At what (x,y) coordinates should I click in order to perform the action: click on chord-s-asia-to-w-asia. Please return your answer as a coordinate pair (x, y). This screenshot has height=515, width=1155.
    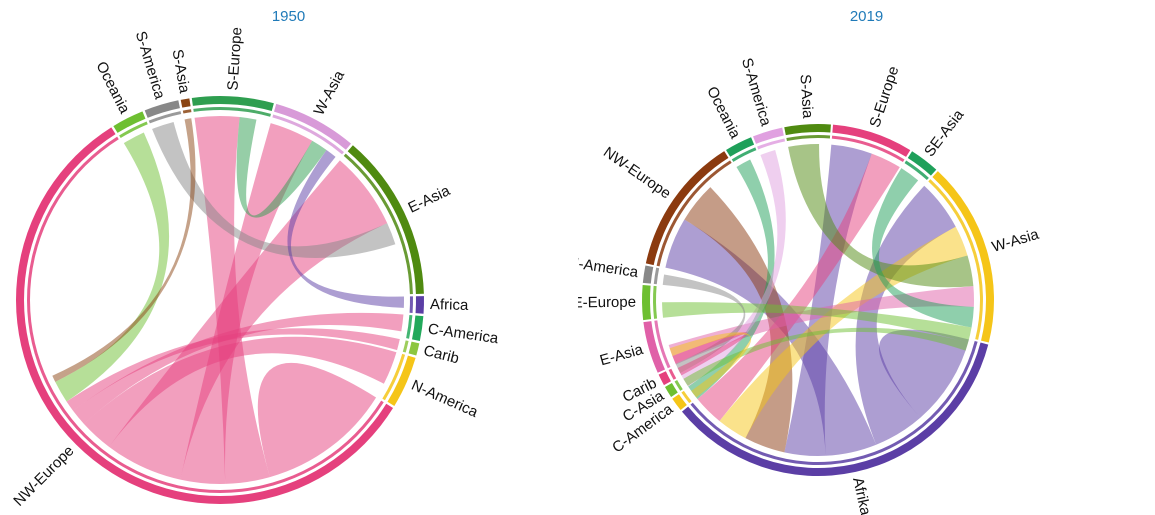
    Looking at the image, I should click on (881, 215).